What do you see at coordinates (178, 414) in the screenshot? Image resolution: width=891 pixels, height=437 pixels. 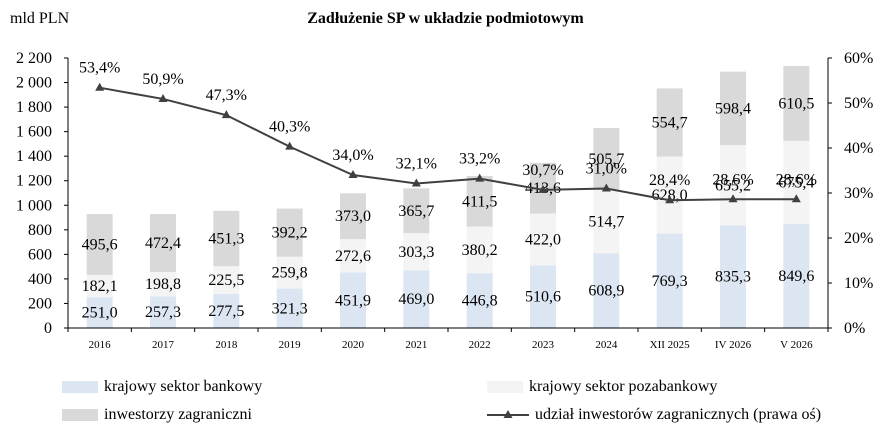 I see `legend-label-foreign: inwestorzy zagraniczni` at bounding box center [178, 414].